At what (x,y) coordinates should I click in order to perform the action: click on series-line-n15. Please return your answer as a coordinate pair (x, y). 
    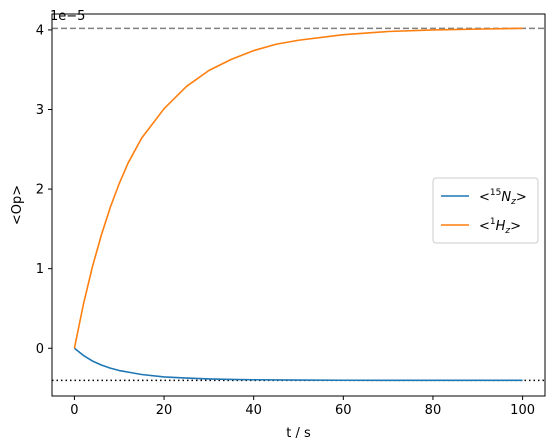
    Looking at the image, I should click on (298, 364).